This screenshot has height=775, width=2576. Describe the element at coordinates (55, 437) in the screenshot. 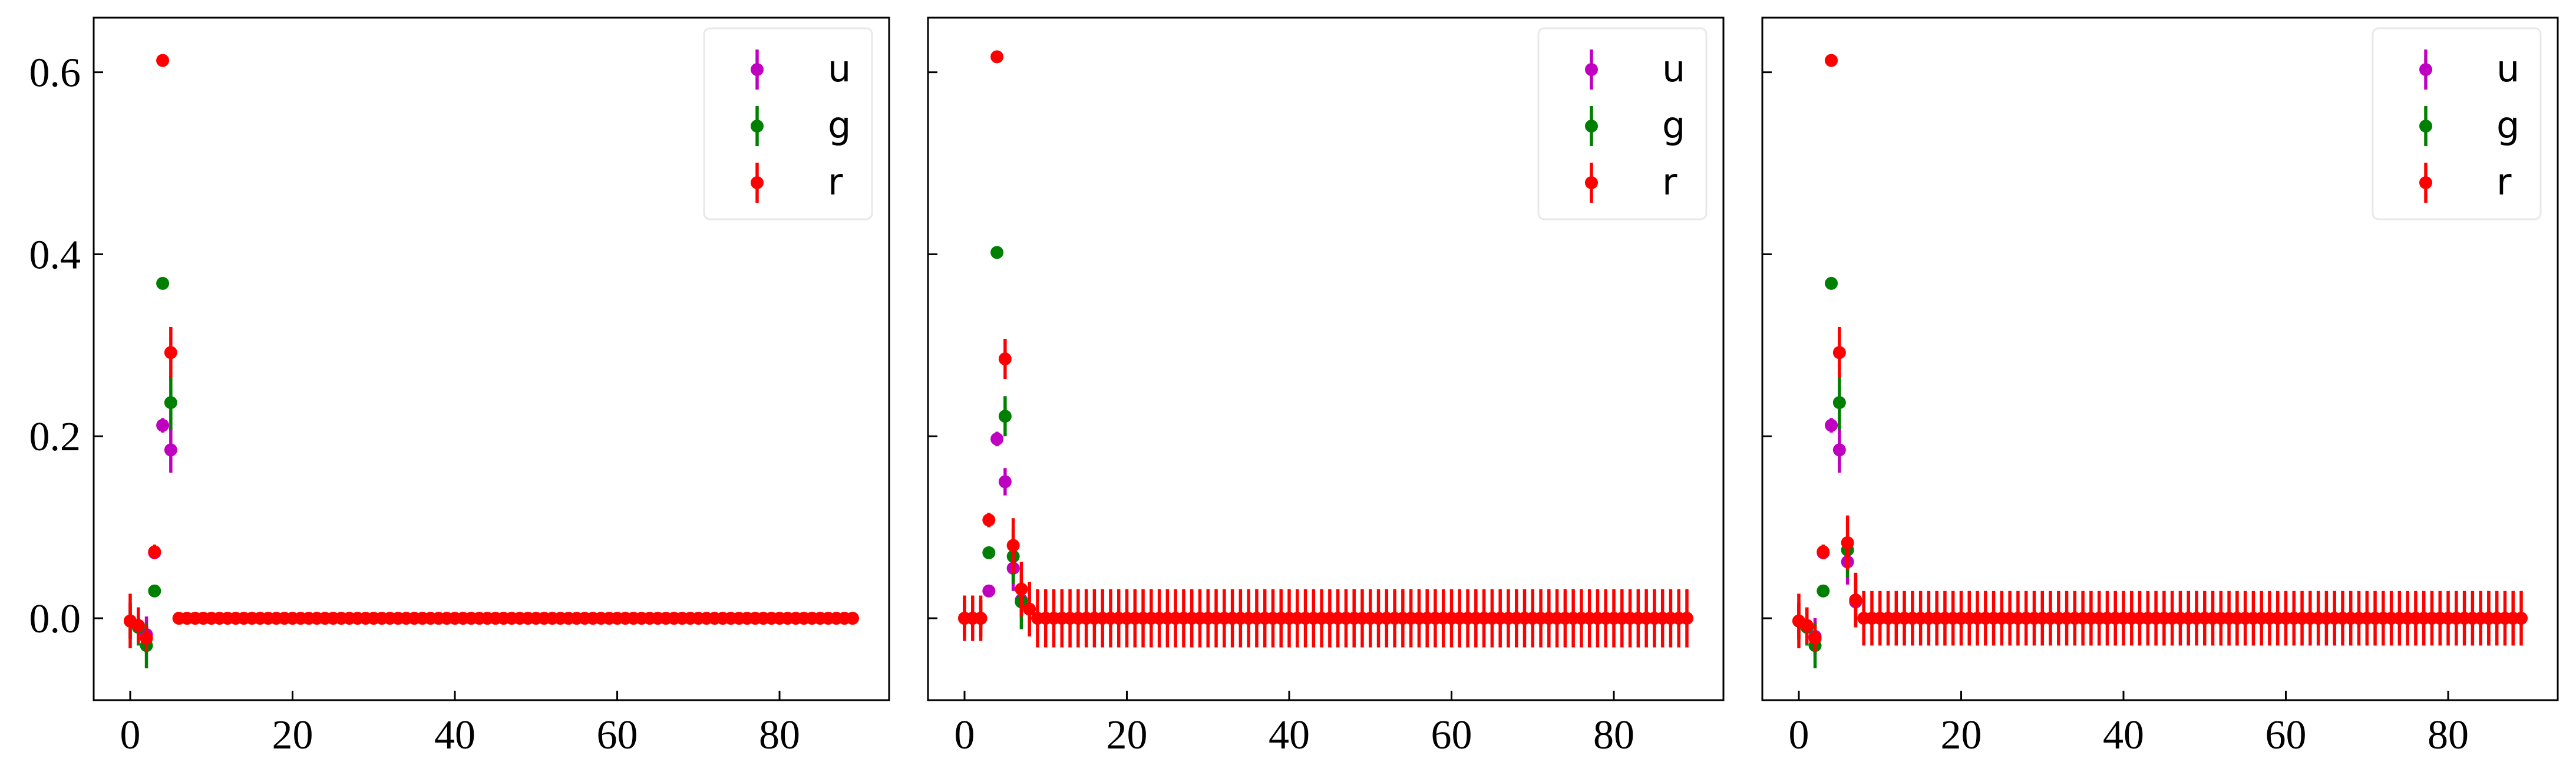

I see `y-tick-label: 0.2` at that location.